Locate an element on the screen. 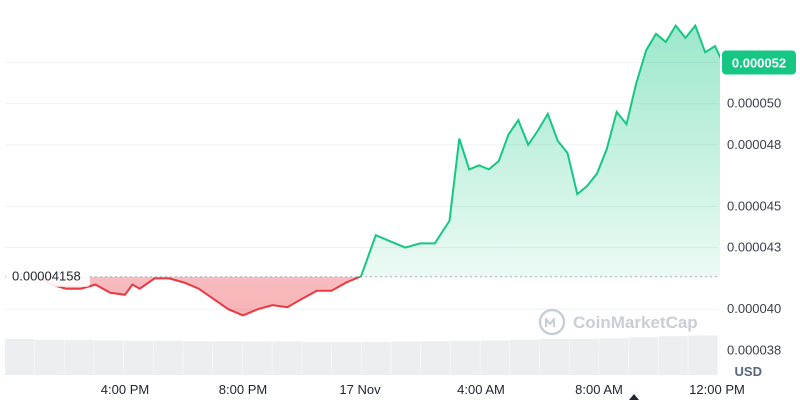 The image size is (800, 400). watermark-text: CoinMarketCap is located at coordinates (635, 322).